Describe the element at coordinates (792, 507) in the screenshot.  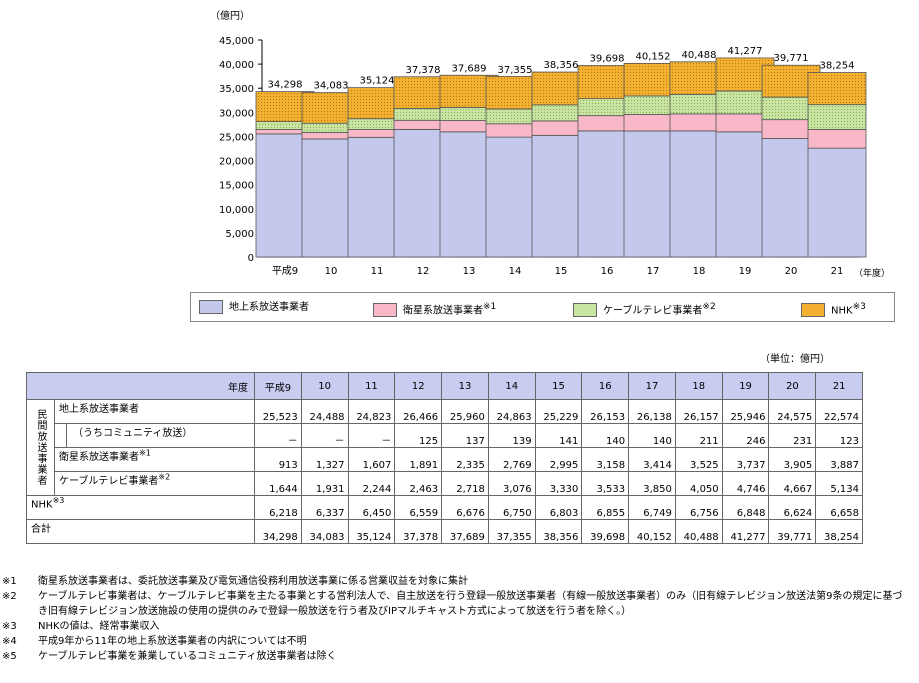
I see `table-cell: 6,624` at that location.